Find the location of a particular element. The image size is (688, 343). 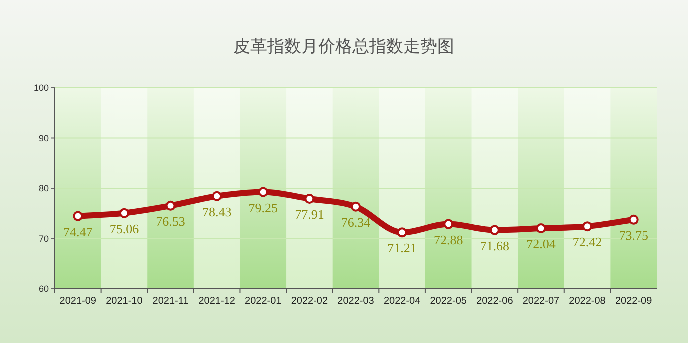

data-label: 74.47 is located at coordinates (79, 232).